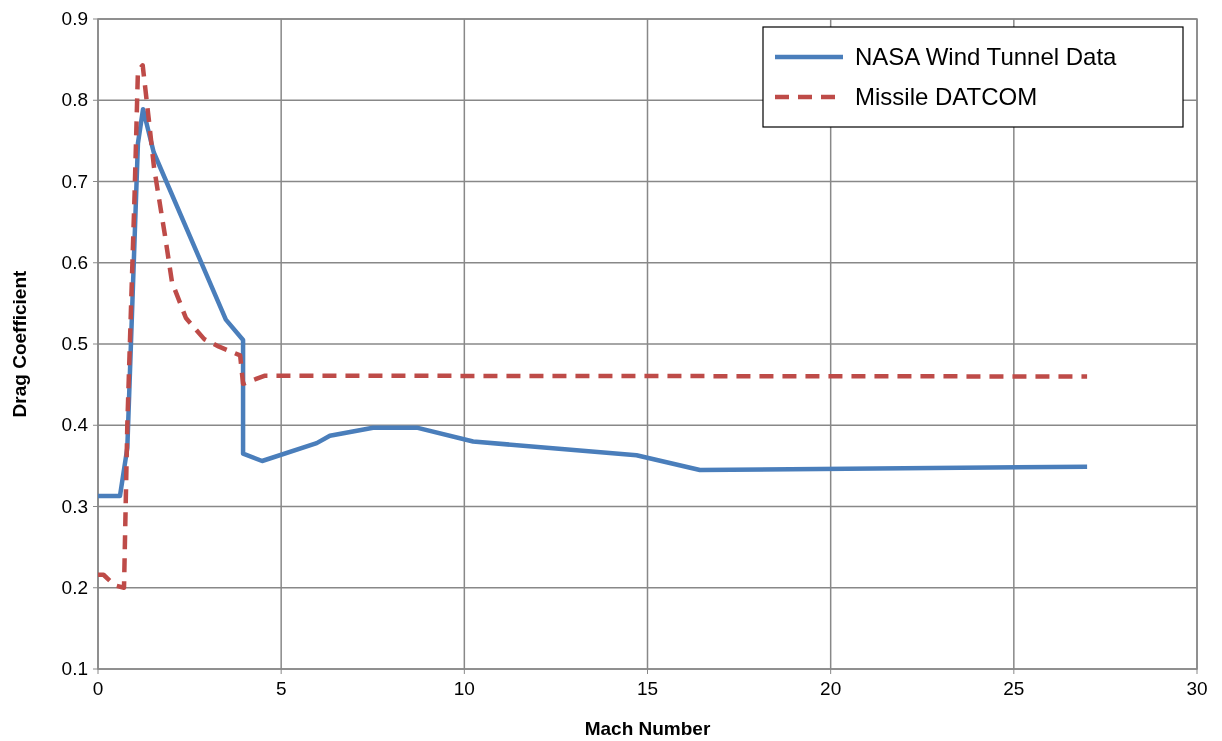 The height and width of the screenshot is (741, 1222). I want to click on y-tick-label: 0.5, so click(74, 343).